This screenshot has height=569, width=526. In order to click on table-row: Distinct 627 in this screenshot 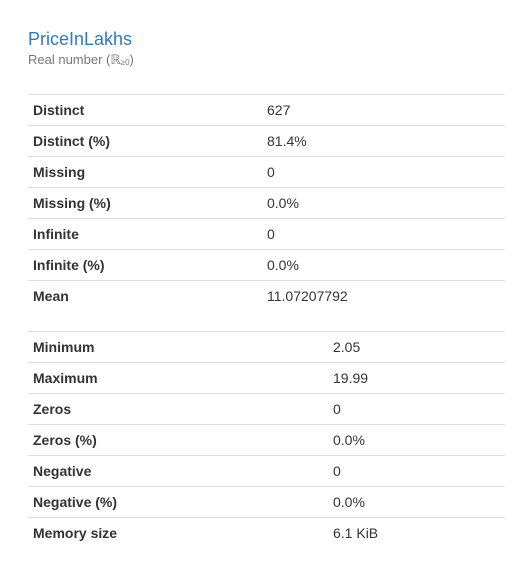, I will do `click(266, 110)`.